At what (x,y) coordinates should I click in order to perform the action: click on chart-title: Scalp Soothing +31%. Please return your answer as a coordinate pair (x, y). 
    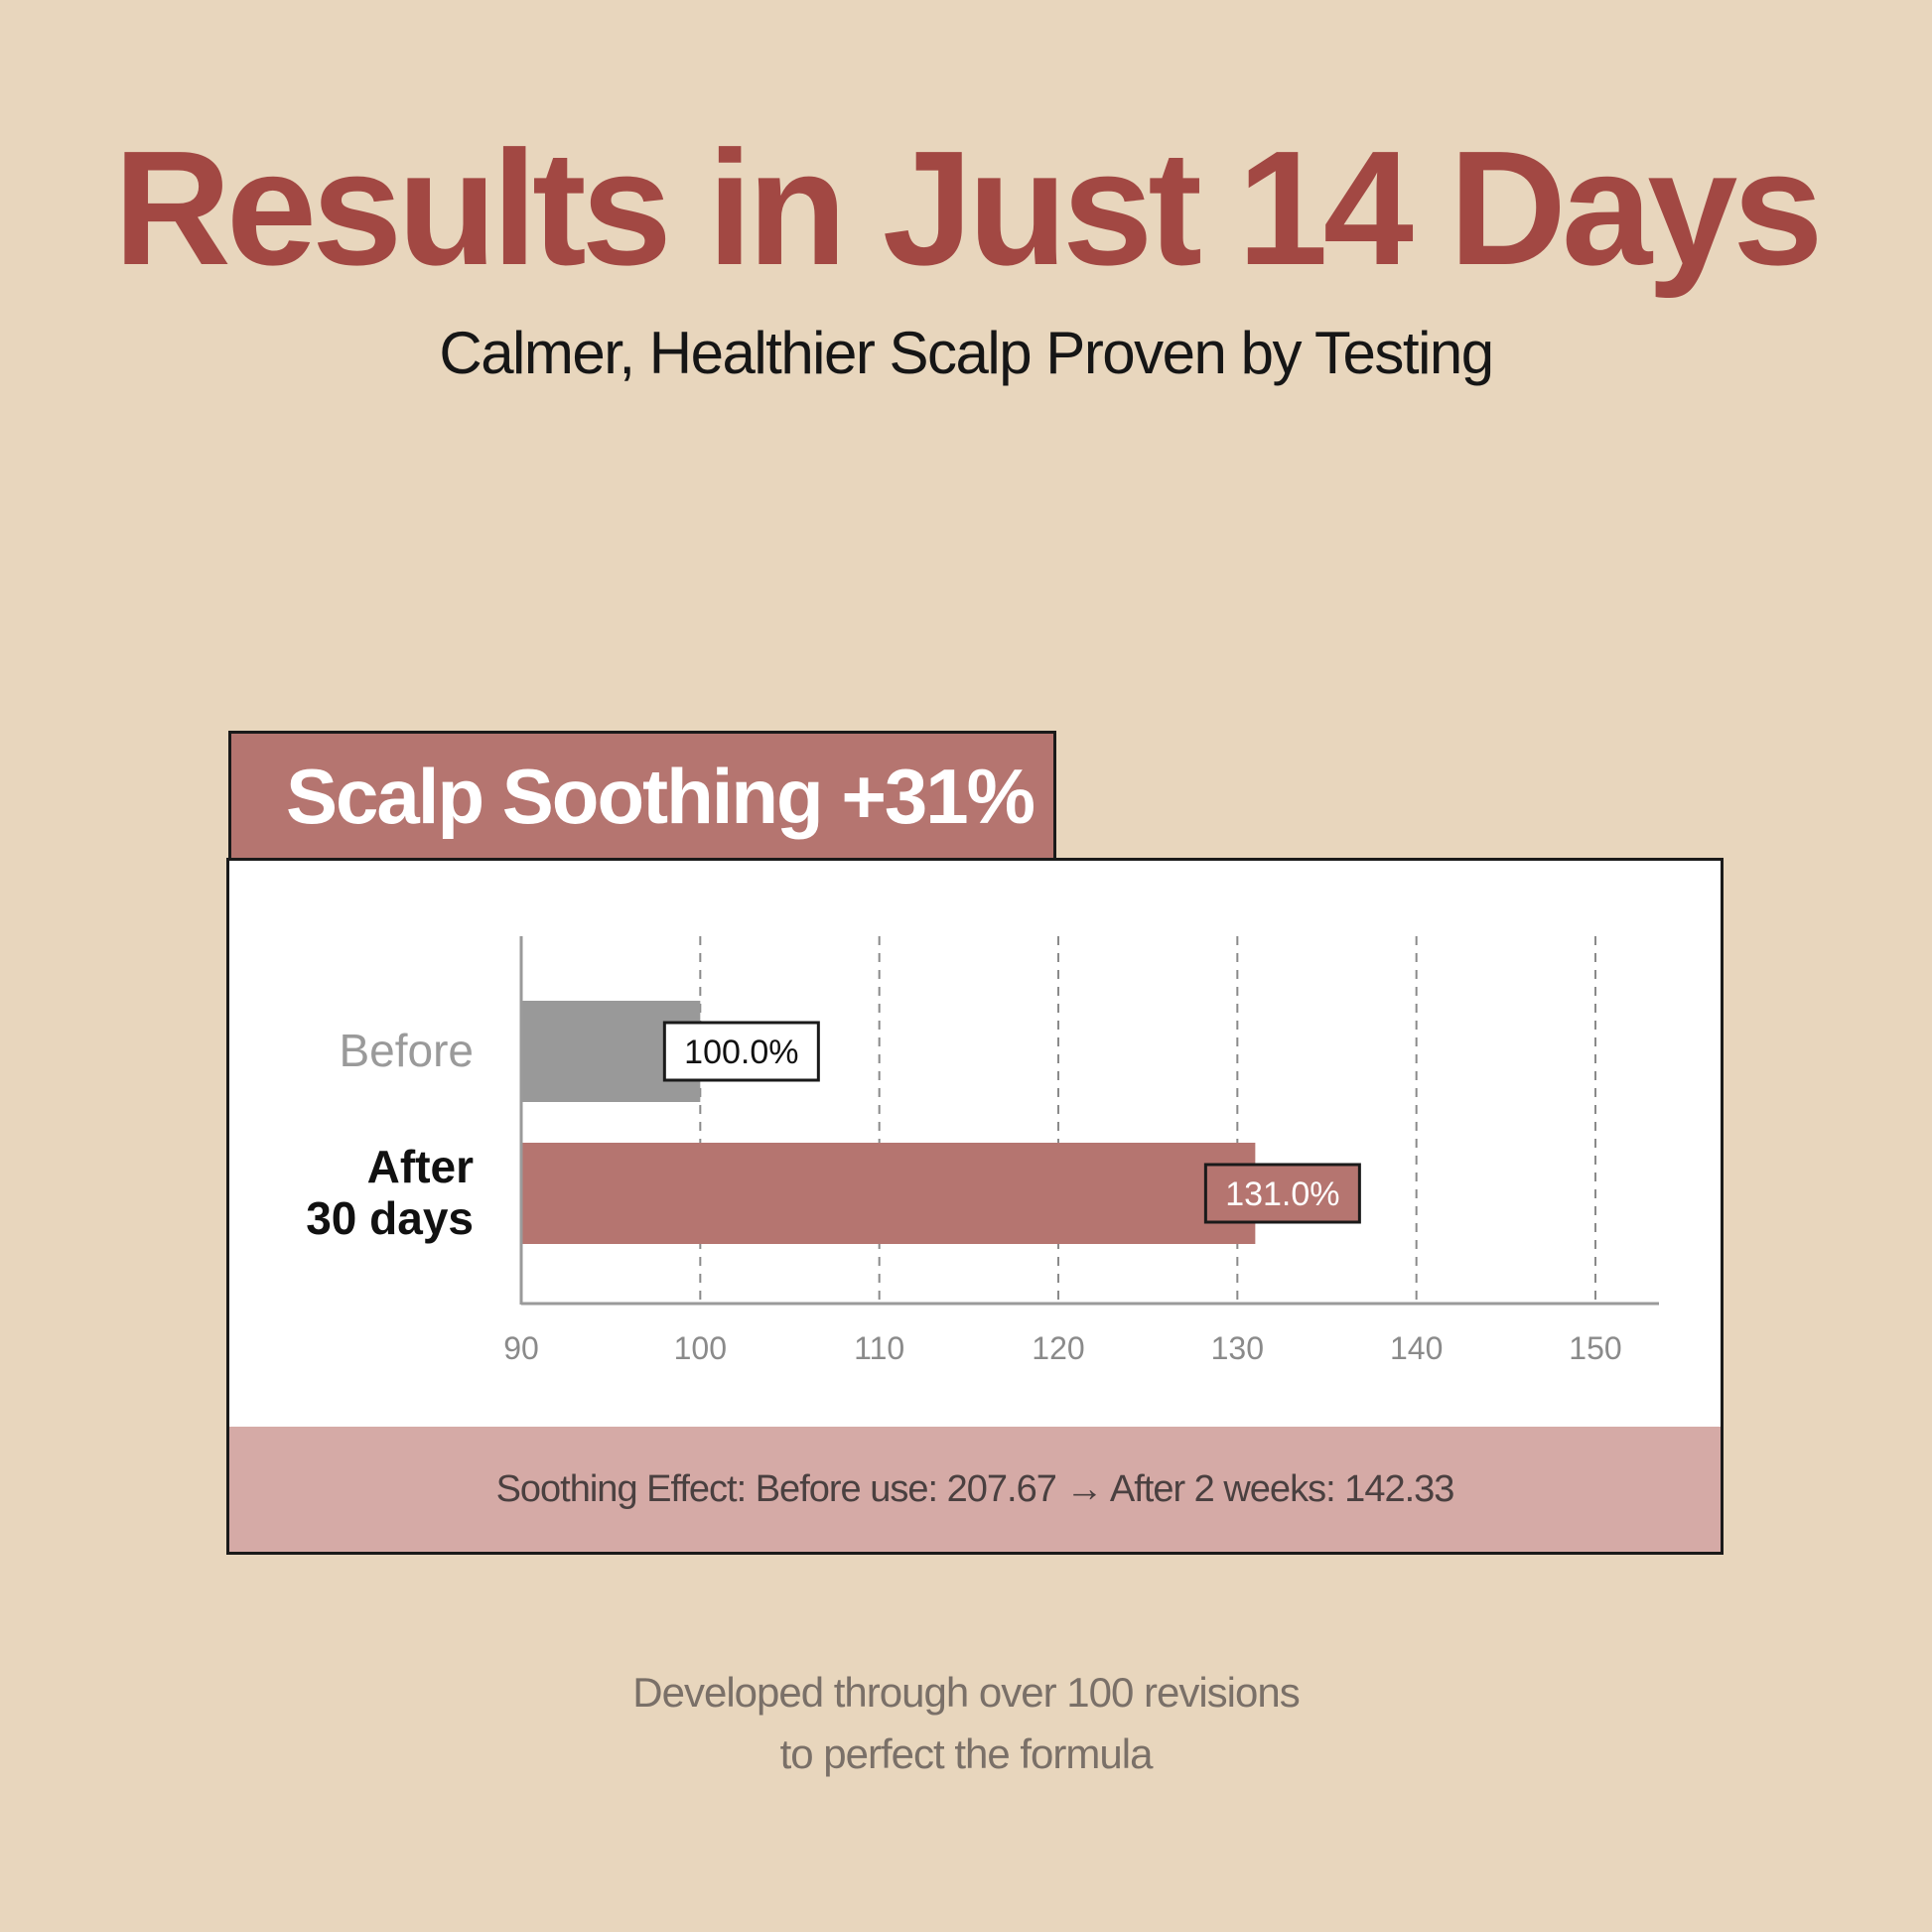
    Looking at the image, I should click on (660, 796).